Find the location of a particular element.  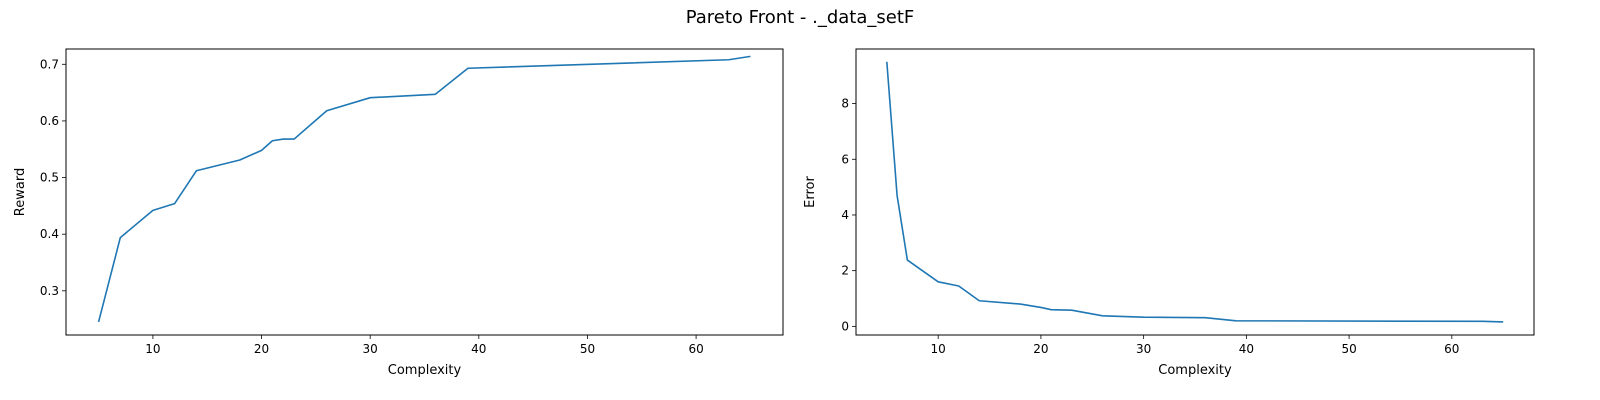

figure-title: Pareto Front - ._data_setF is located at coordinates (800, 17).